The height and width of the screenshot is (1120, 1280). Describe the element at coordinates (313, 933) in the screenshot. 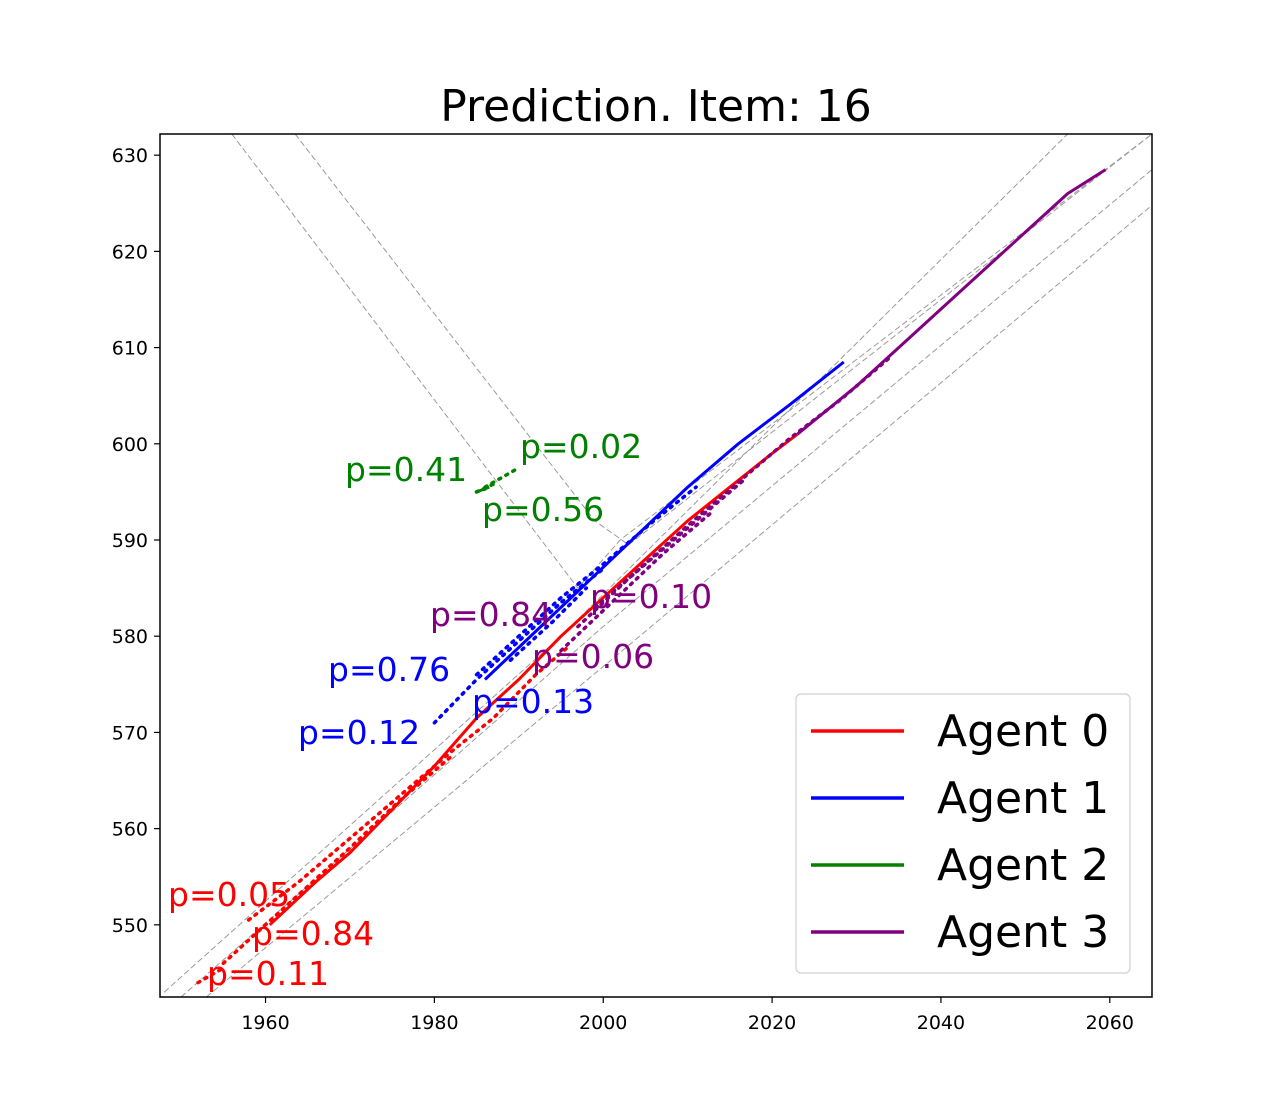

I see `prob-label-agent-0-1: p=0.84` at that location.